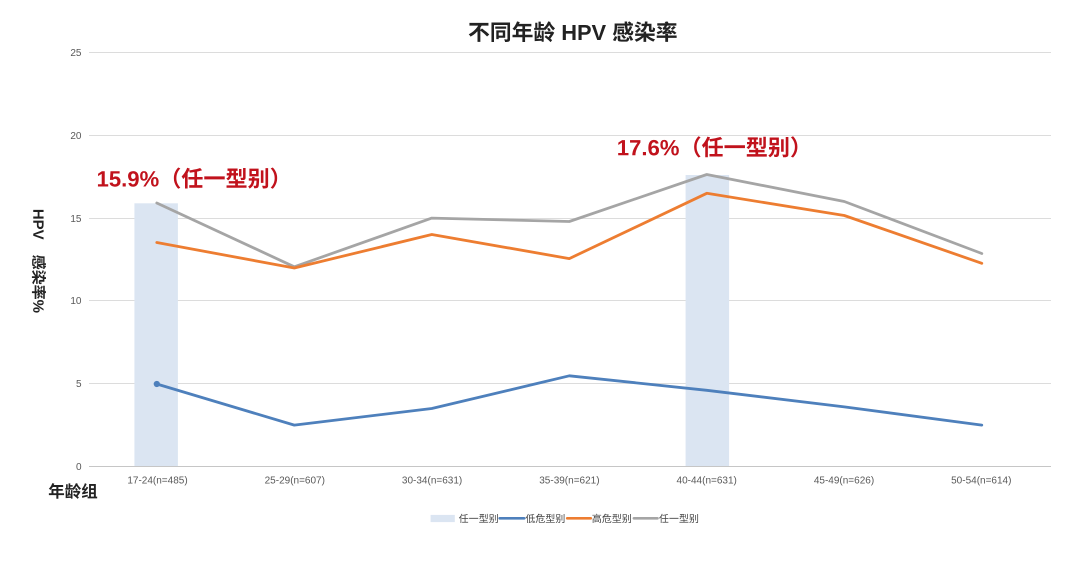 This screenshot has height=579, width=1080. What do you see at coordinates (844, 480) in the screenshot?
I see `svg-text: 45-49(n=626)` at bounding box center [844, 480].